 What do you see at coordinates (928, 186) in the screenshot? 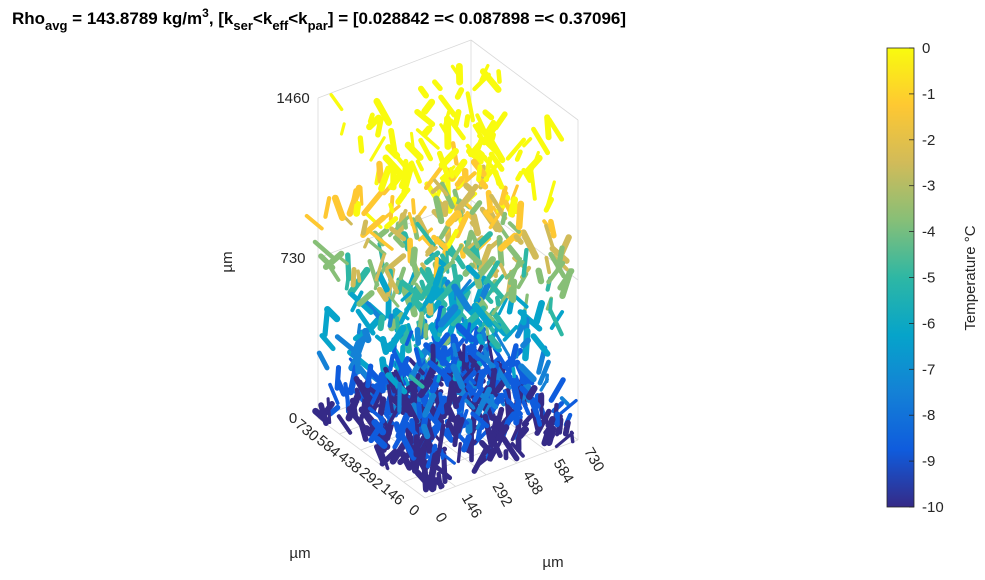
I see `colorbar-tick-label: -3` at bounding box center [928, 186].